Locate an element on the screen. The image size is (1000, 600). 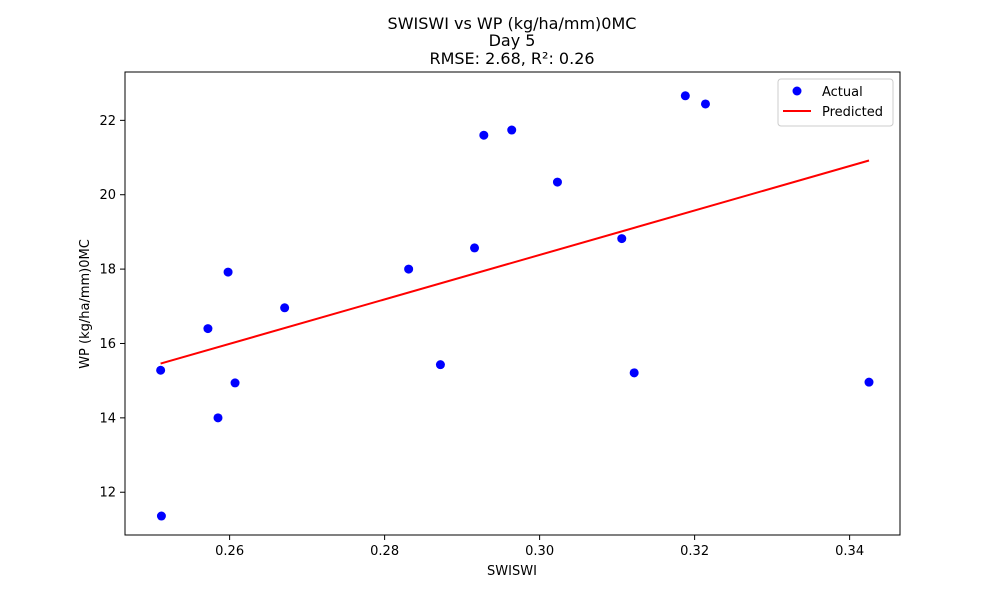
x-tick-label: 0.34 is located at coordinates (849, 551).